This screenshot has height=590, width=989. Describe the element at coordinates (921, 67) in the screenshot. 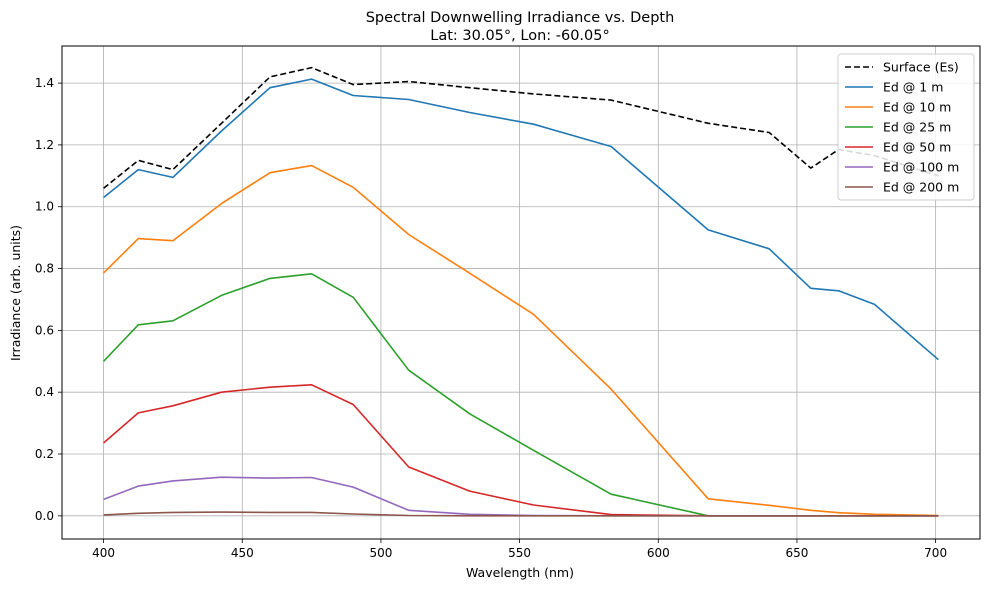

I see `legend-label: Surface (Es)` at that location.